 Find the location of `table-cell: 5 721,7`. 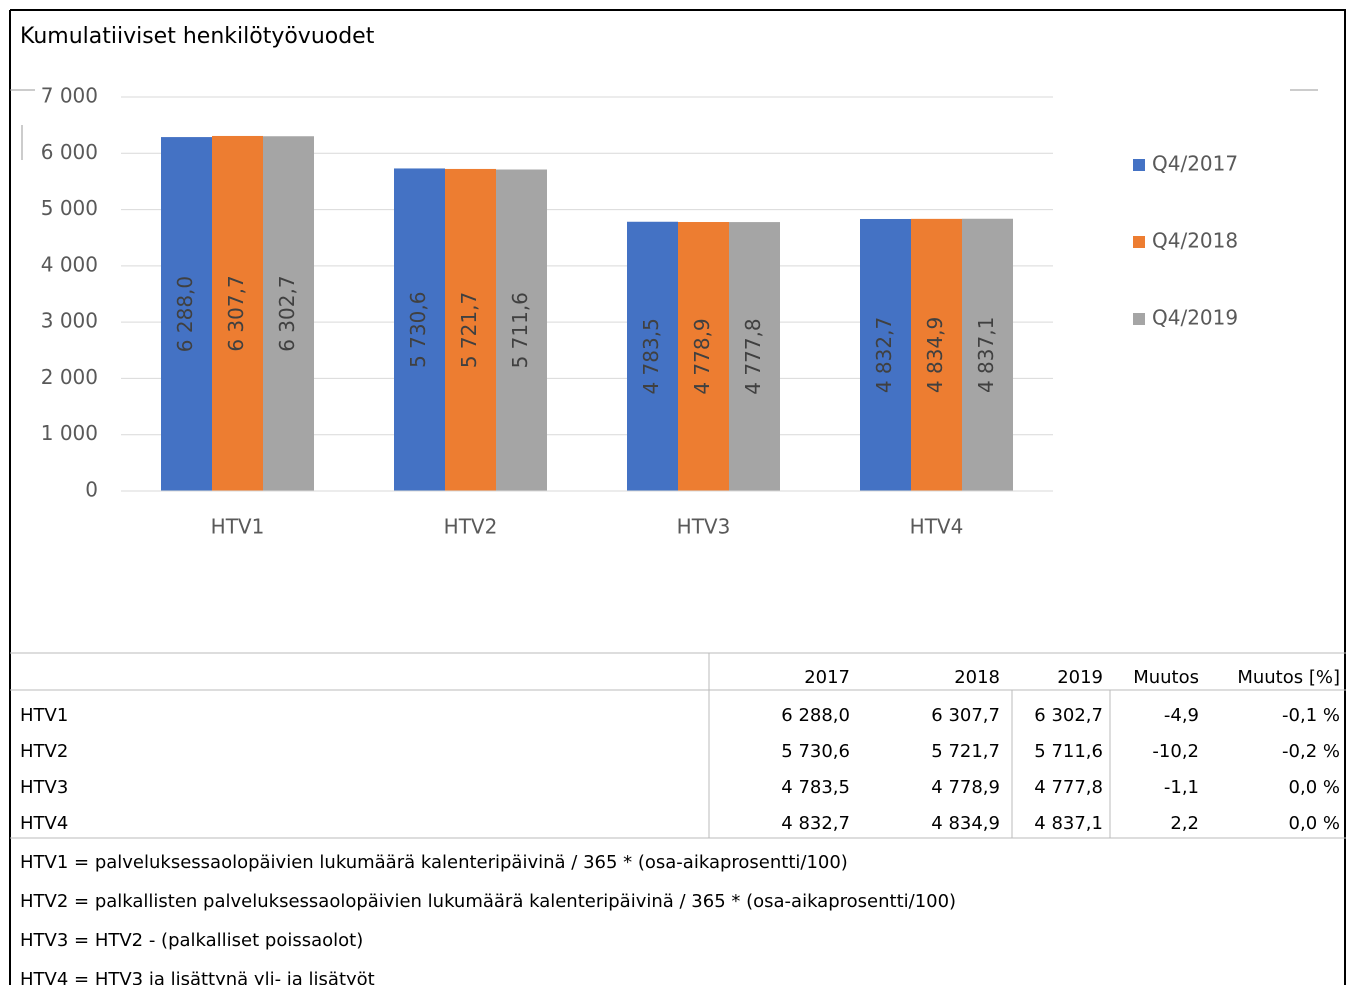

table-cell: 5 721,7 is located at coordinates (965, 751).